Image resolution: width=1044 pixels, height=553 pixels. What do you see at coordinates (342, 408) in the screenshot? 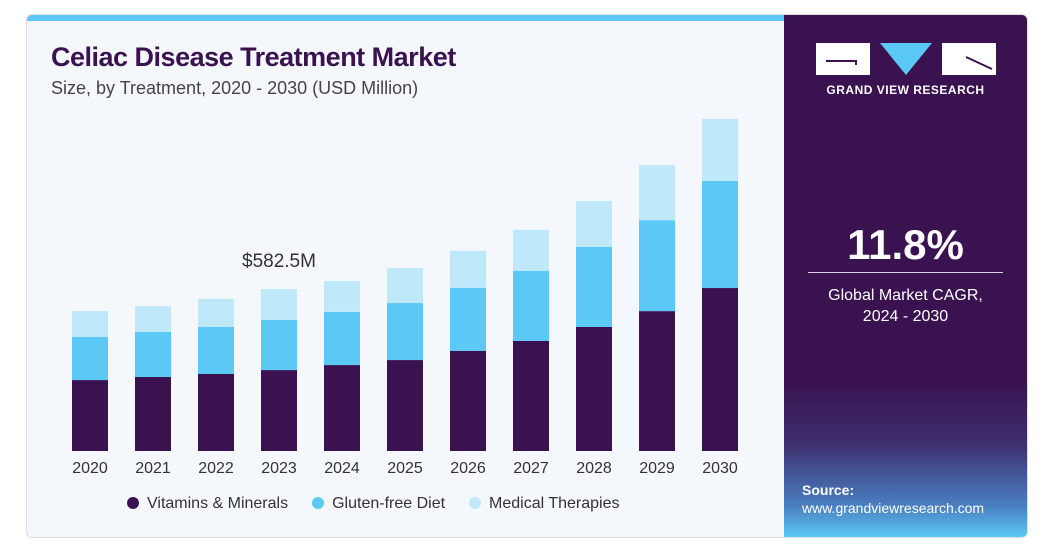
I see `bar-2024-vitamins-minerals` at bounding box center [342, 408].